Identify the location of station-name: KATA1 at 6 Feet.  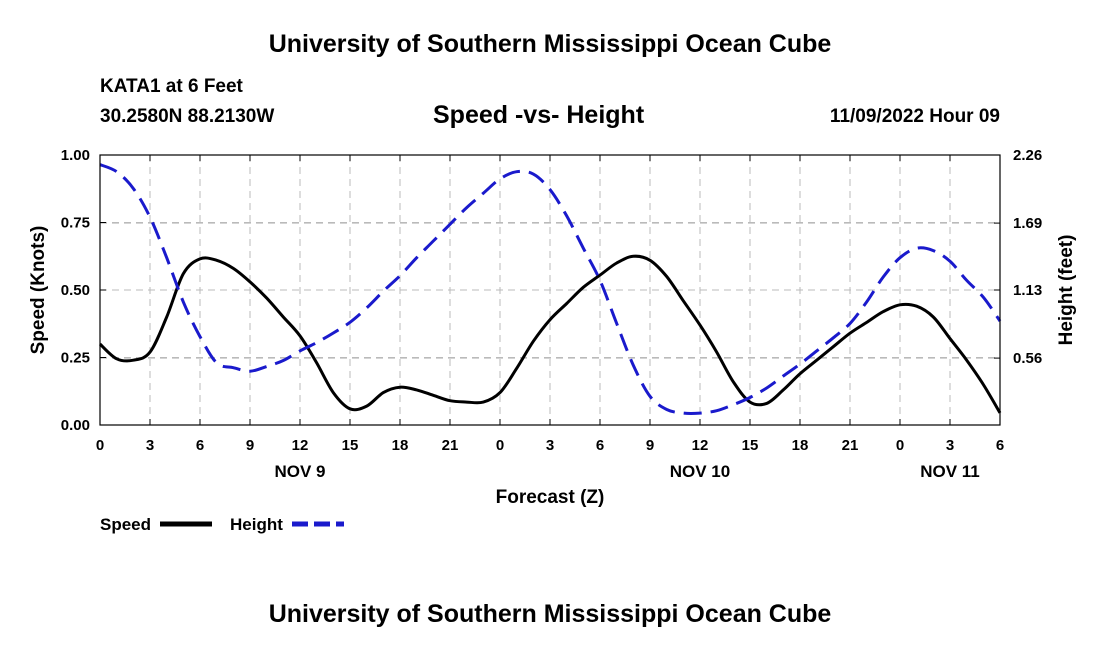
(171, 86).